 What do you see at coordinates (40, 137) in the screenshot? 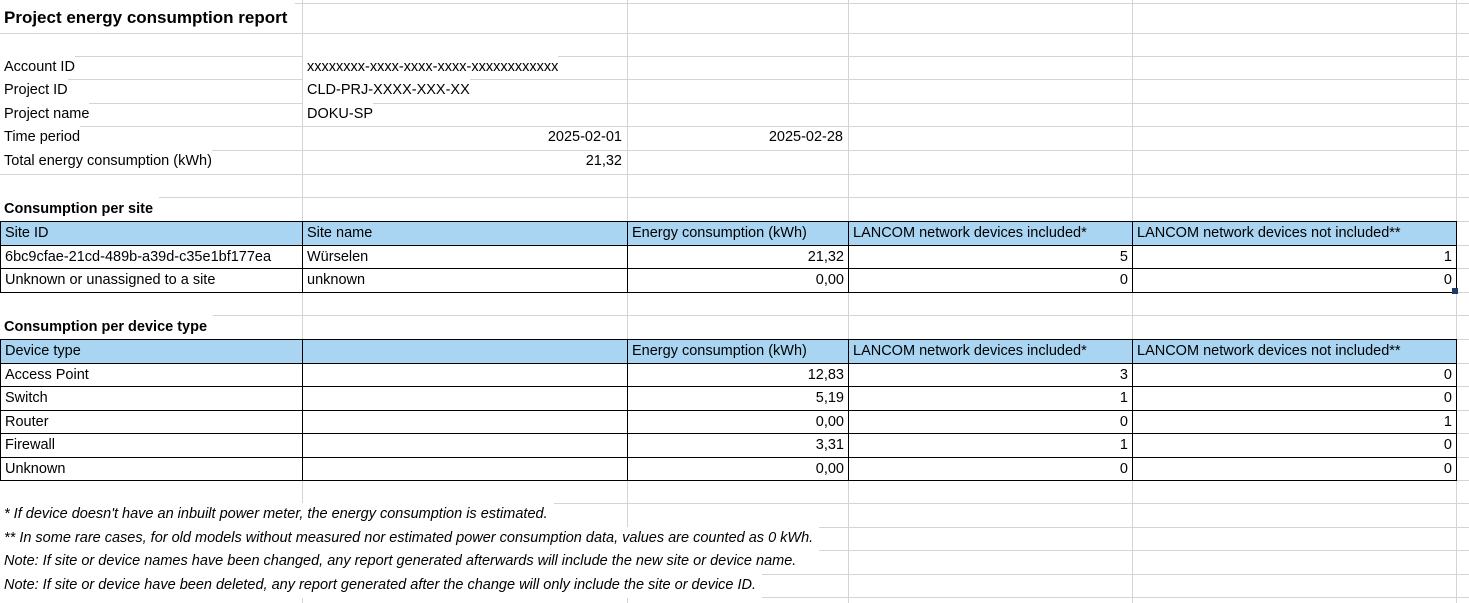
I see `time-period-label: Time period` at bounding box center [40, 137].